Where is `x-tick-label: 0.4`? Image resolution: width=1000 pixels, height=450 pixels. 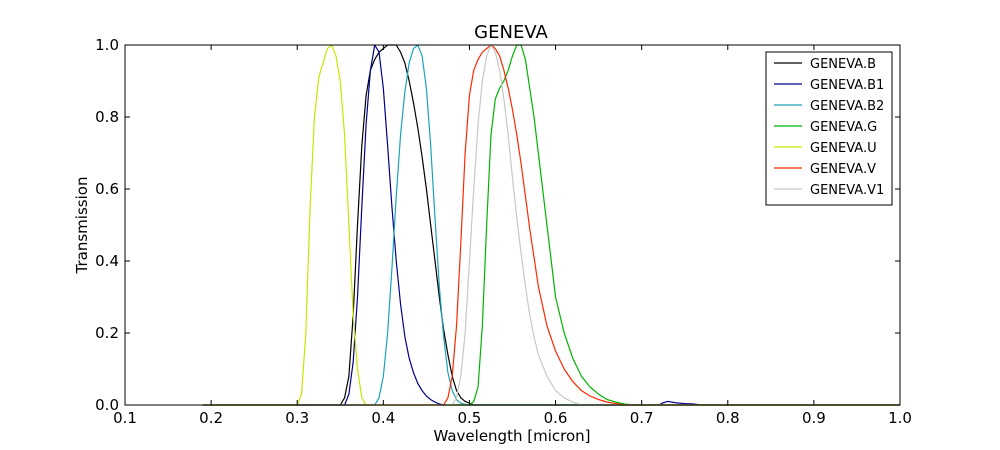 x-tick-label: 0.4 is located at coordinates (383, 418).